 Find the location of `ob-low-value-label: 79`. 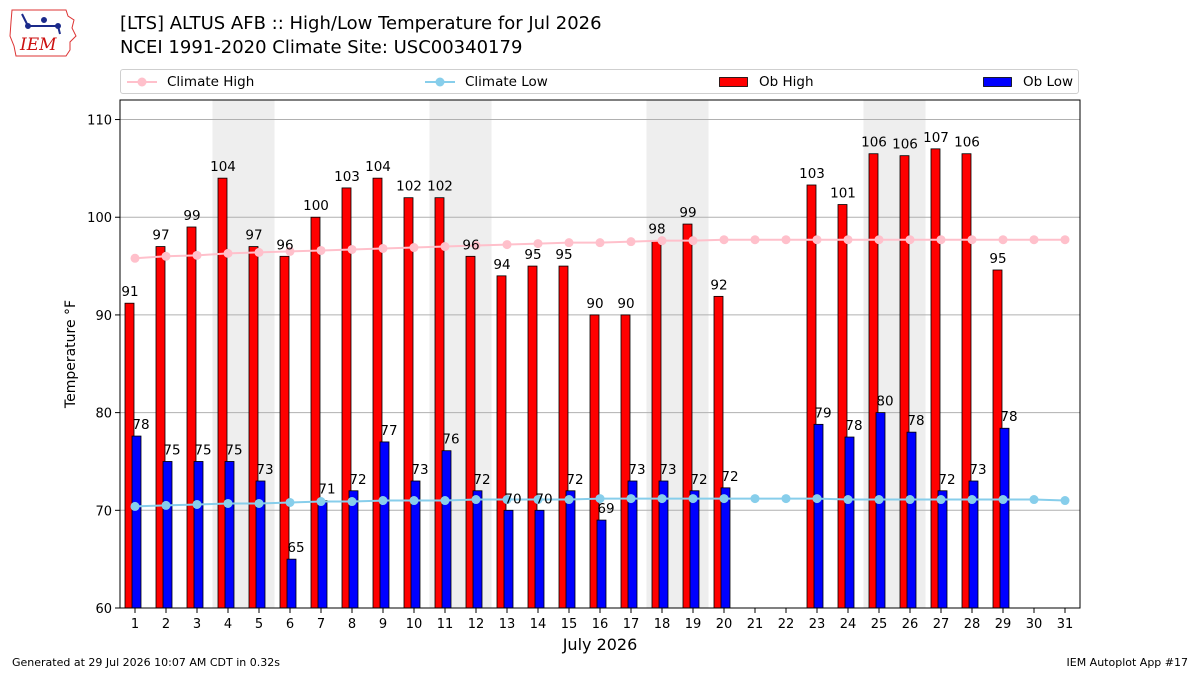

ob-low-value-label: 79 is located at coordinates (822, 413).